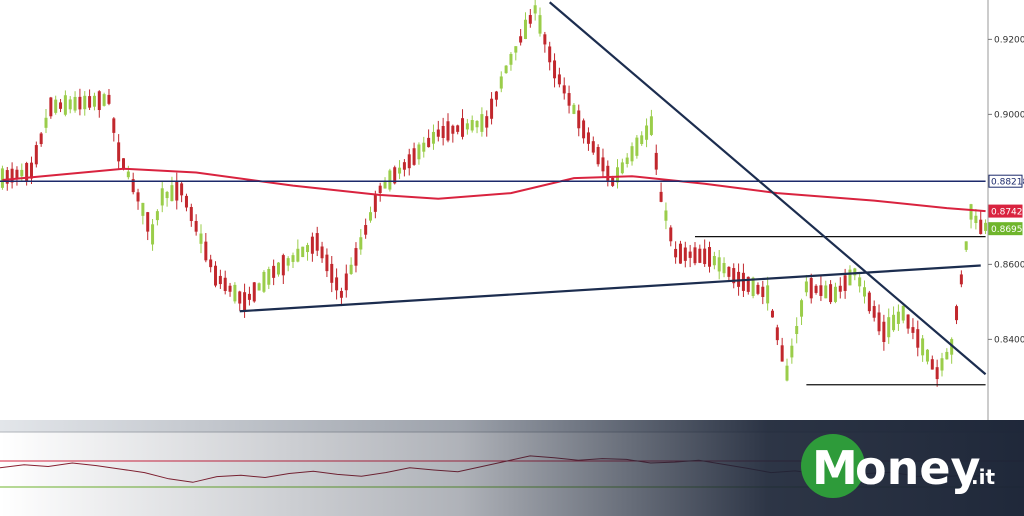 The image size is (1024, 516). I want to click on trend-line, so click(610, 288).